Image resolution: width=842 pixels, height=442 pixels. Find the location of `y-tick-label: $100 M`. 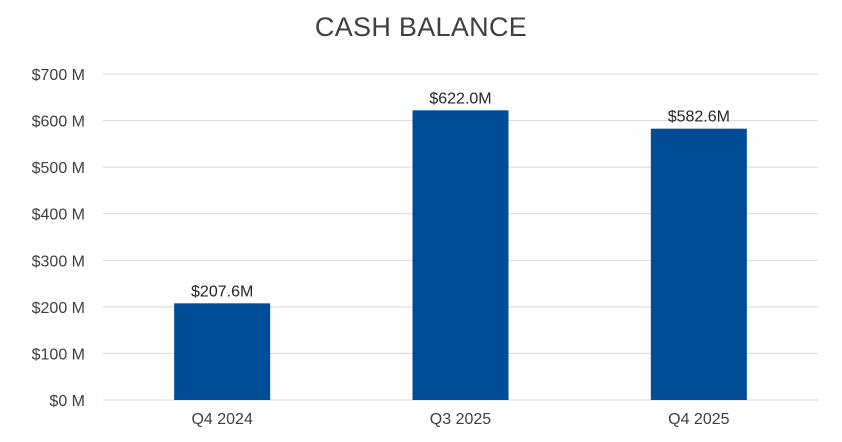

y-tick-label: $100 M is located at coordinates (58, 354).